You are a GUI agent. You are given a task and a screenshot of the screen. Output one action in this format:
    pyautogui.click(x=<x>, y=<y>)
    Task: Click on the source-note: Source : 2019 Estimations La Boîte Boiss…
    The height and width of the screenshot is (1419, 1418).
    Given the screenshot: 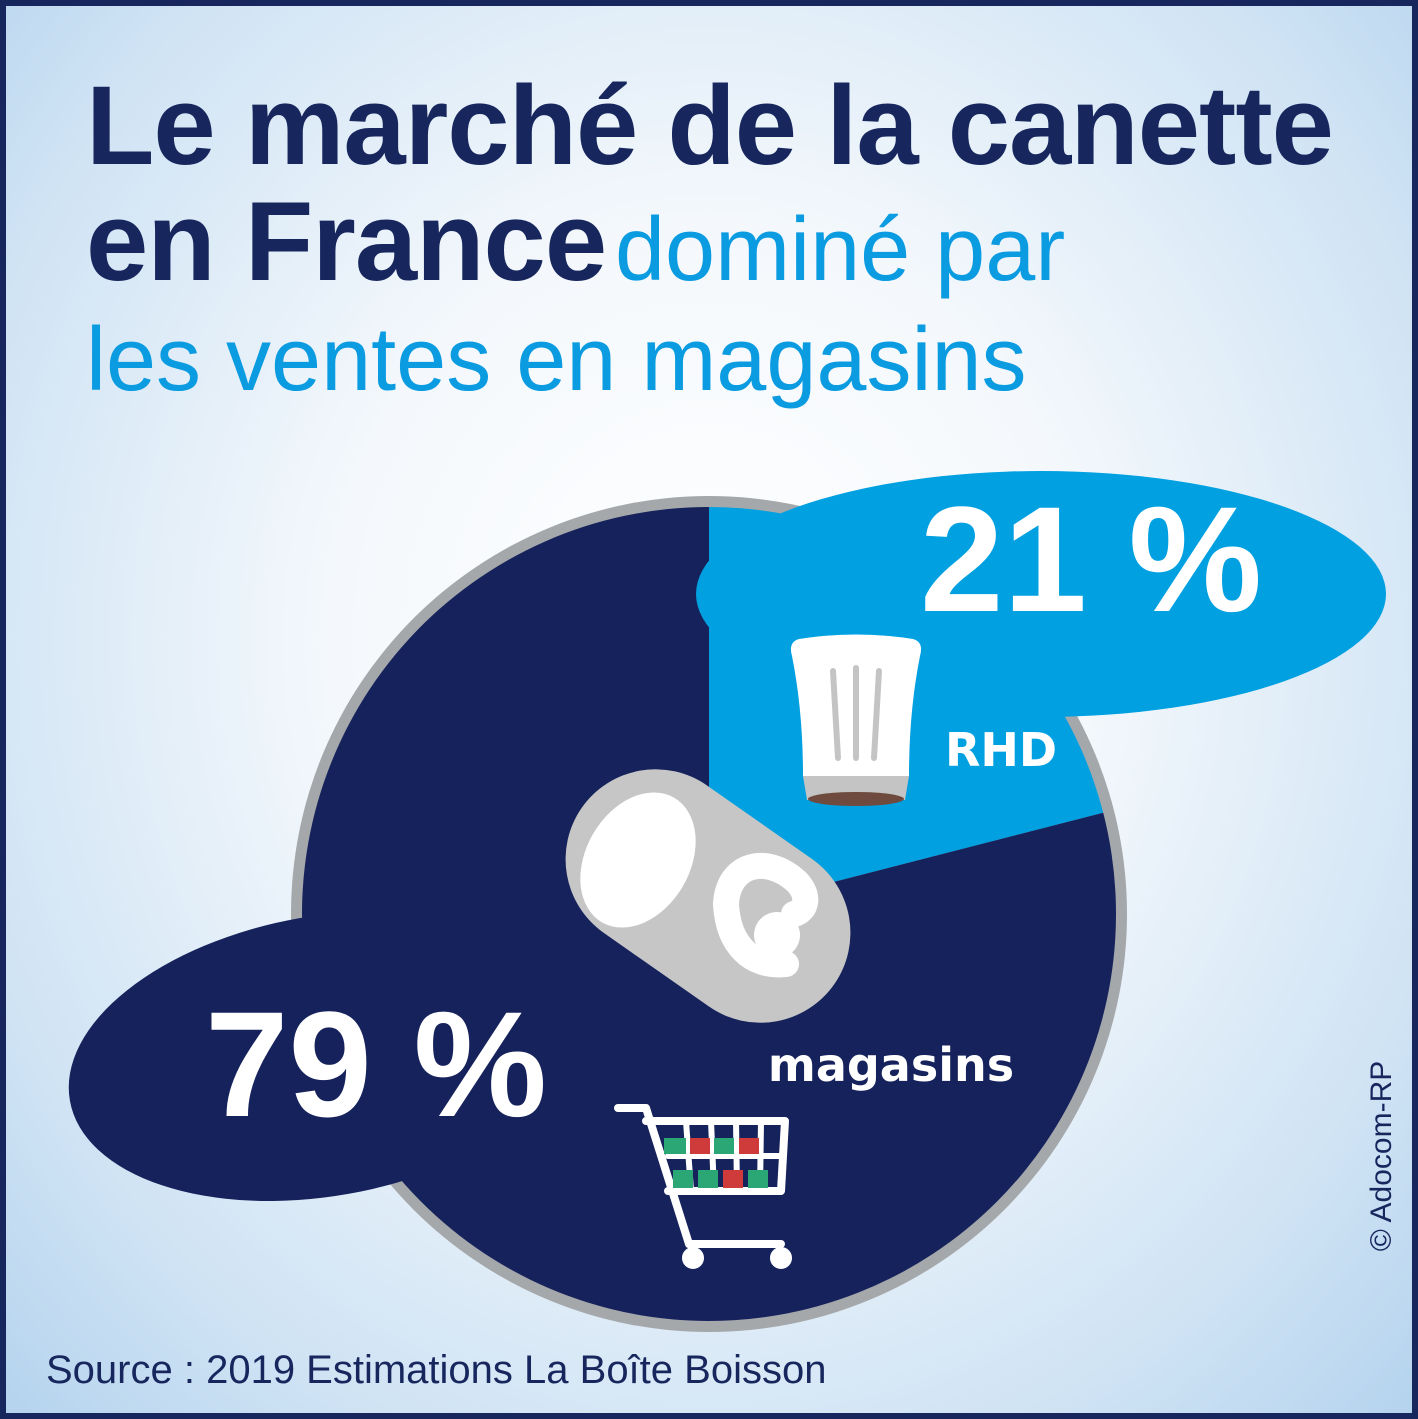 What is the action you would take?
    pyautogui.click(x=436, y=1370)
    